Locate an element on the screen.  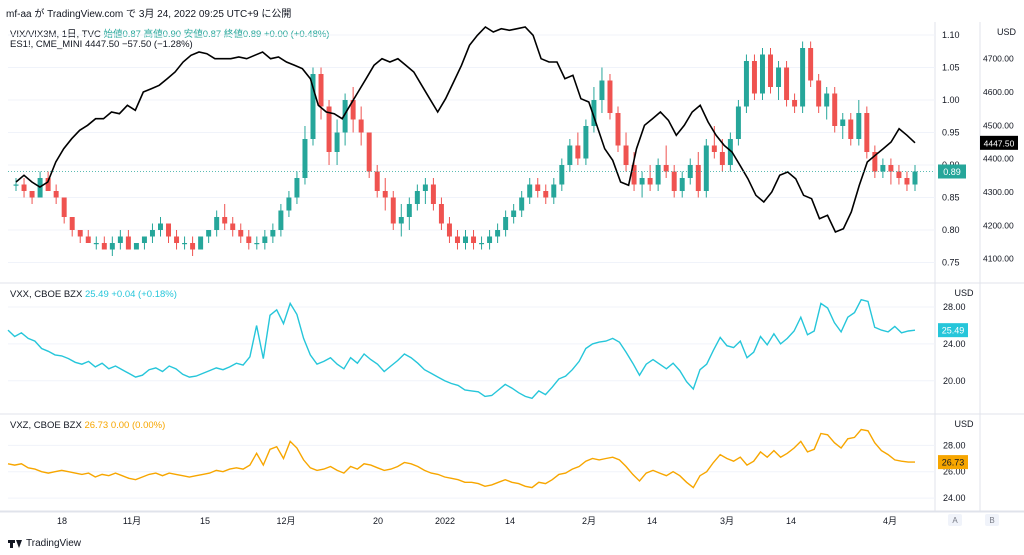
time-axis-label: 4月 is located at coordinates (890, 521).